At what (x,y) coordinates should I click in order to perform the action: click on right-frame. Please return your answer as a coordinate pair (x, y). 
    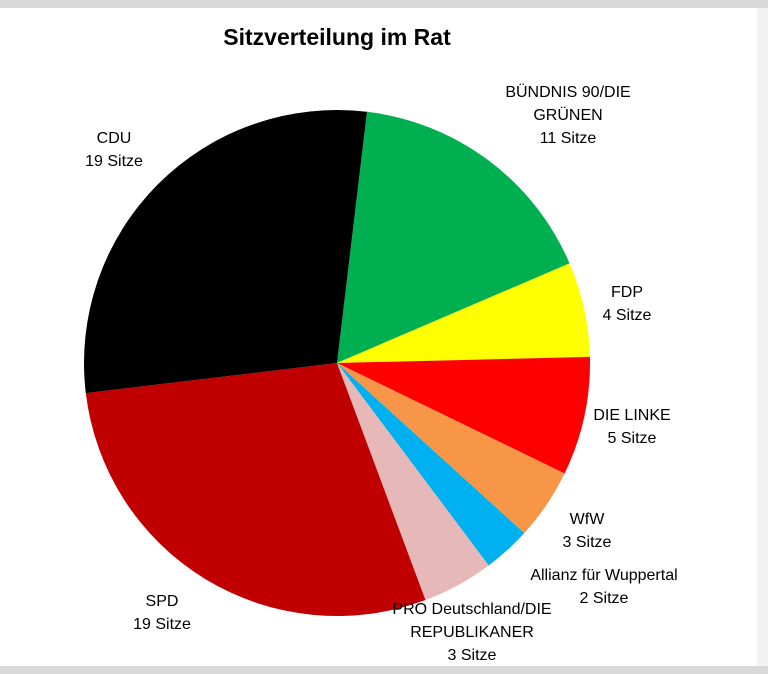
    Looking at the image, I should click on (762, 337).